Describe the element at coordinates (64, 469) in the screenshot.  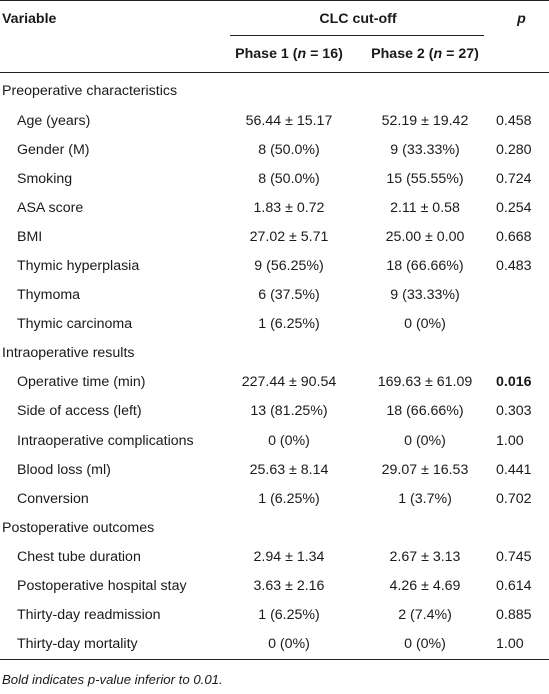
I see `variable-cell: Blood loss (ml)` at that location.